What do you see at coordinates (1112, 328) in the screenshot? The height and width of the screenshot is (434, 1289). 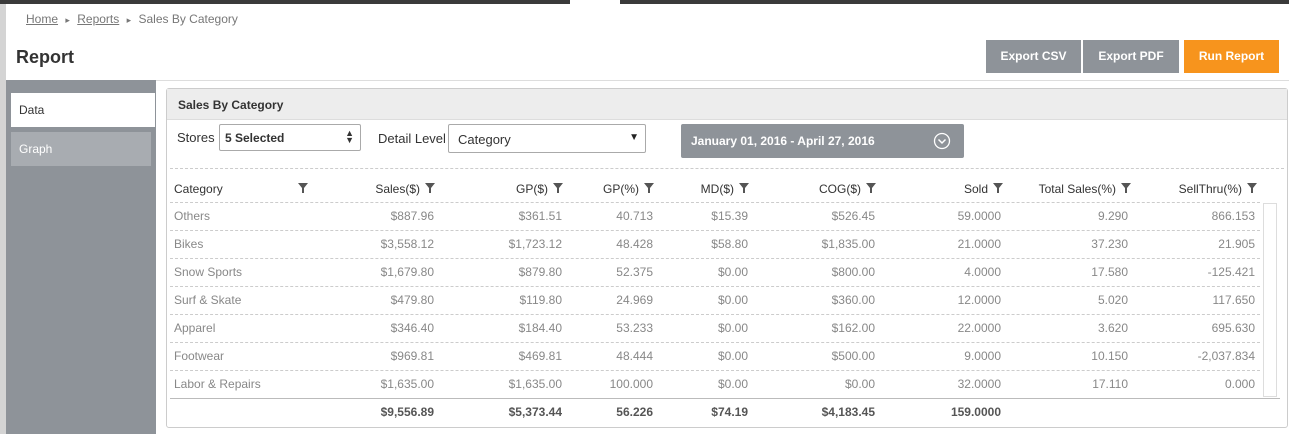 I see `cell: 3.620` at bounding box center [1112, 328].